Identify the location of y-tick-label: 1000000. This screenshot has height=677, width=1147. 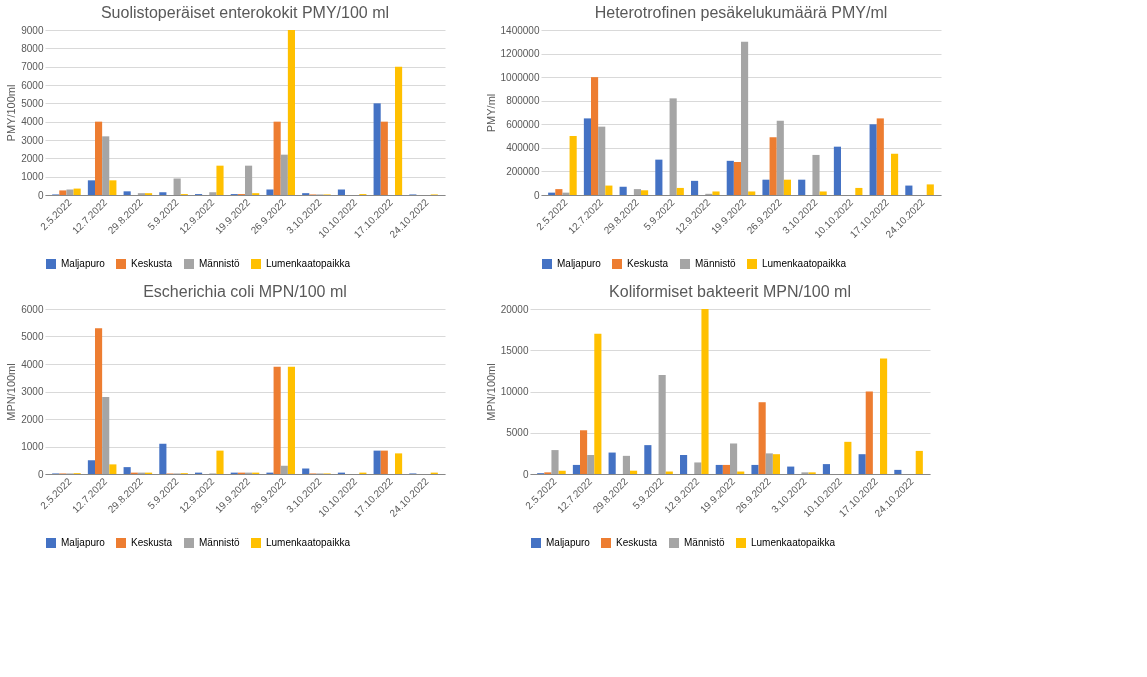
(520, 77).